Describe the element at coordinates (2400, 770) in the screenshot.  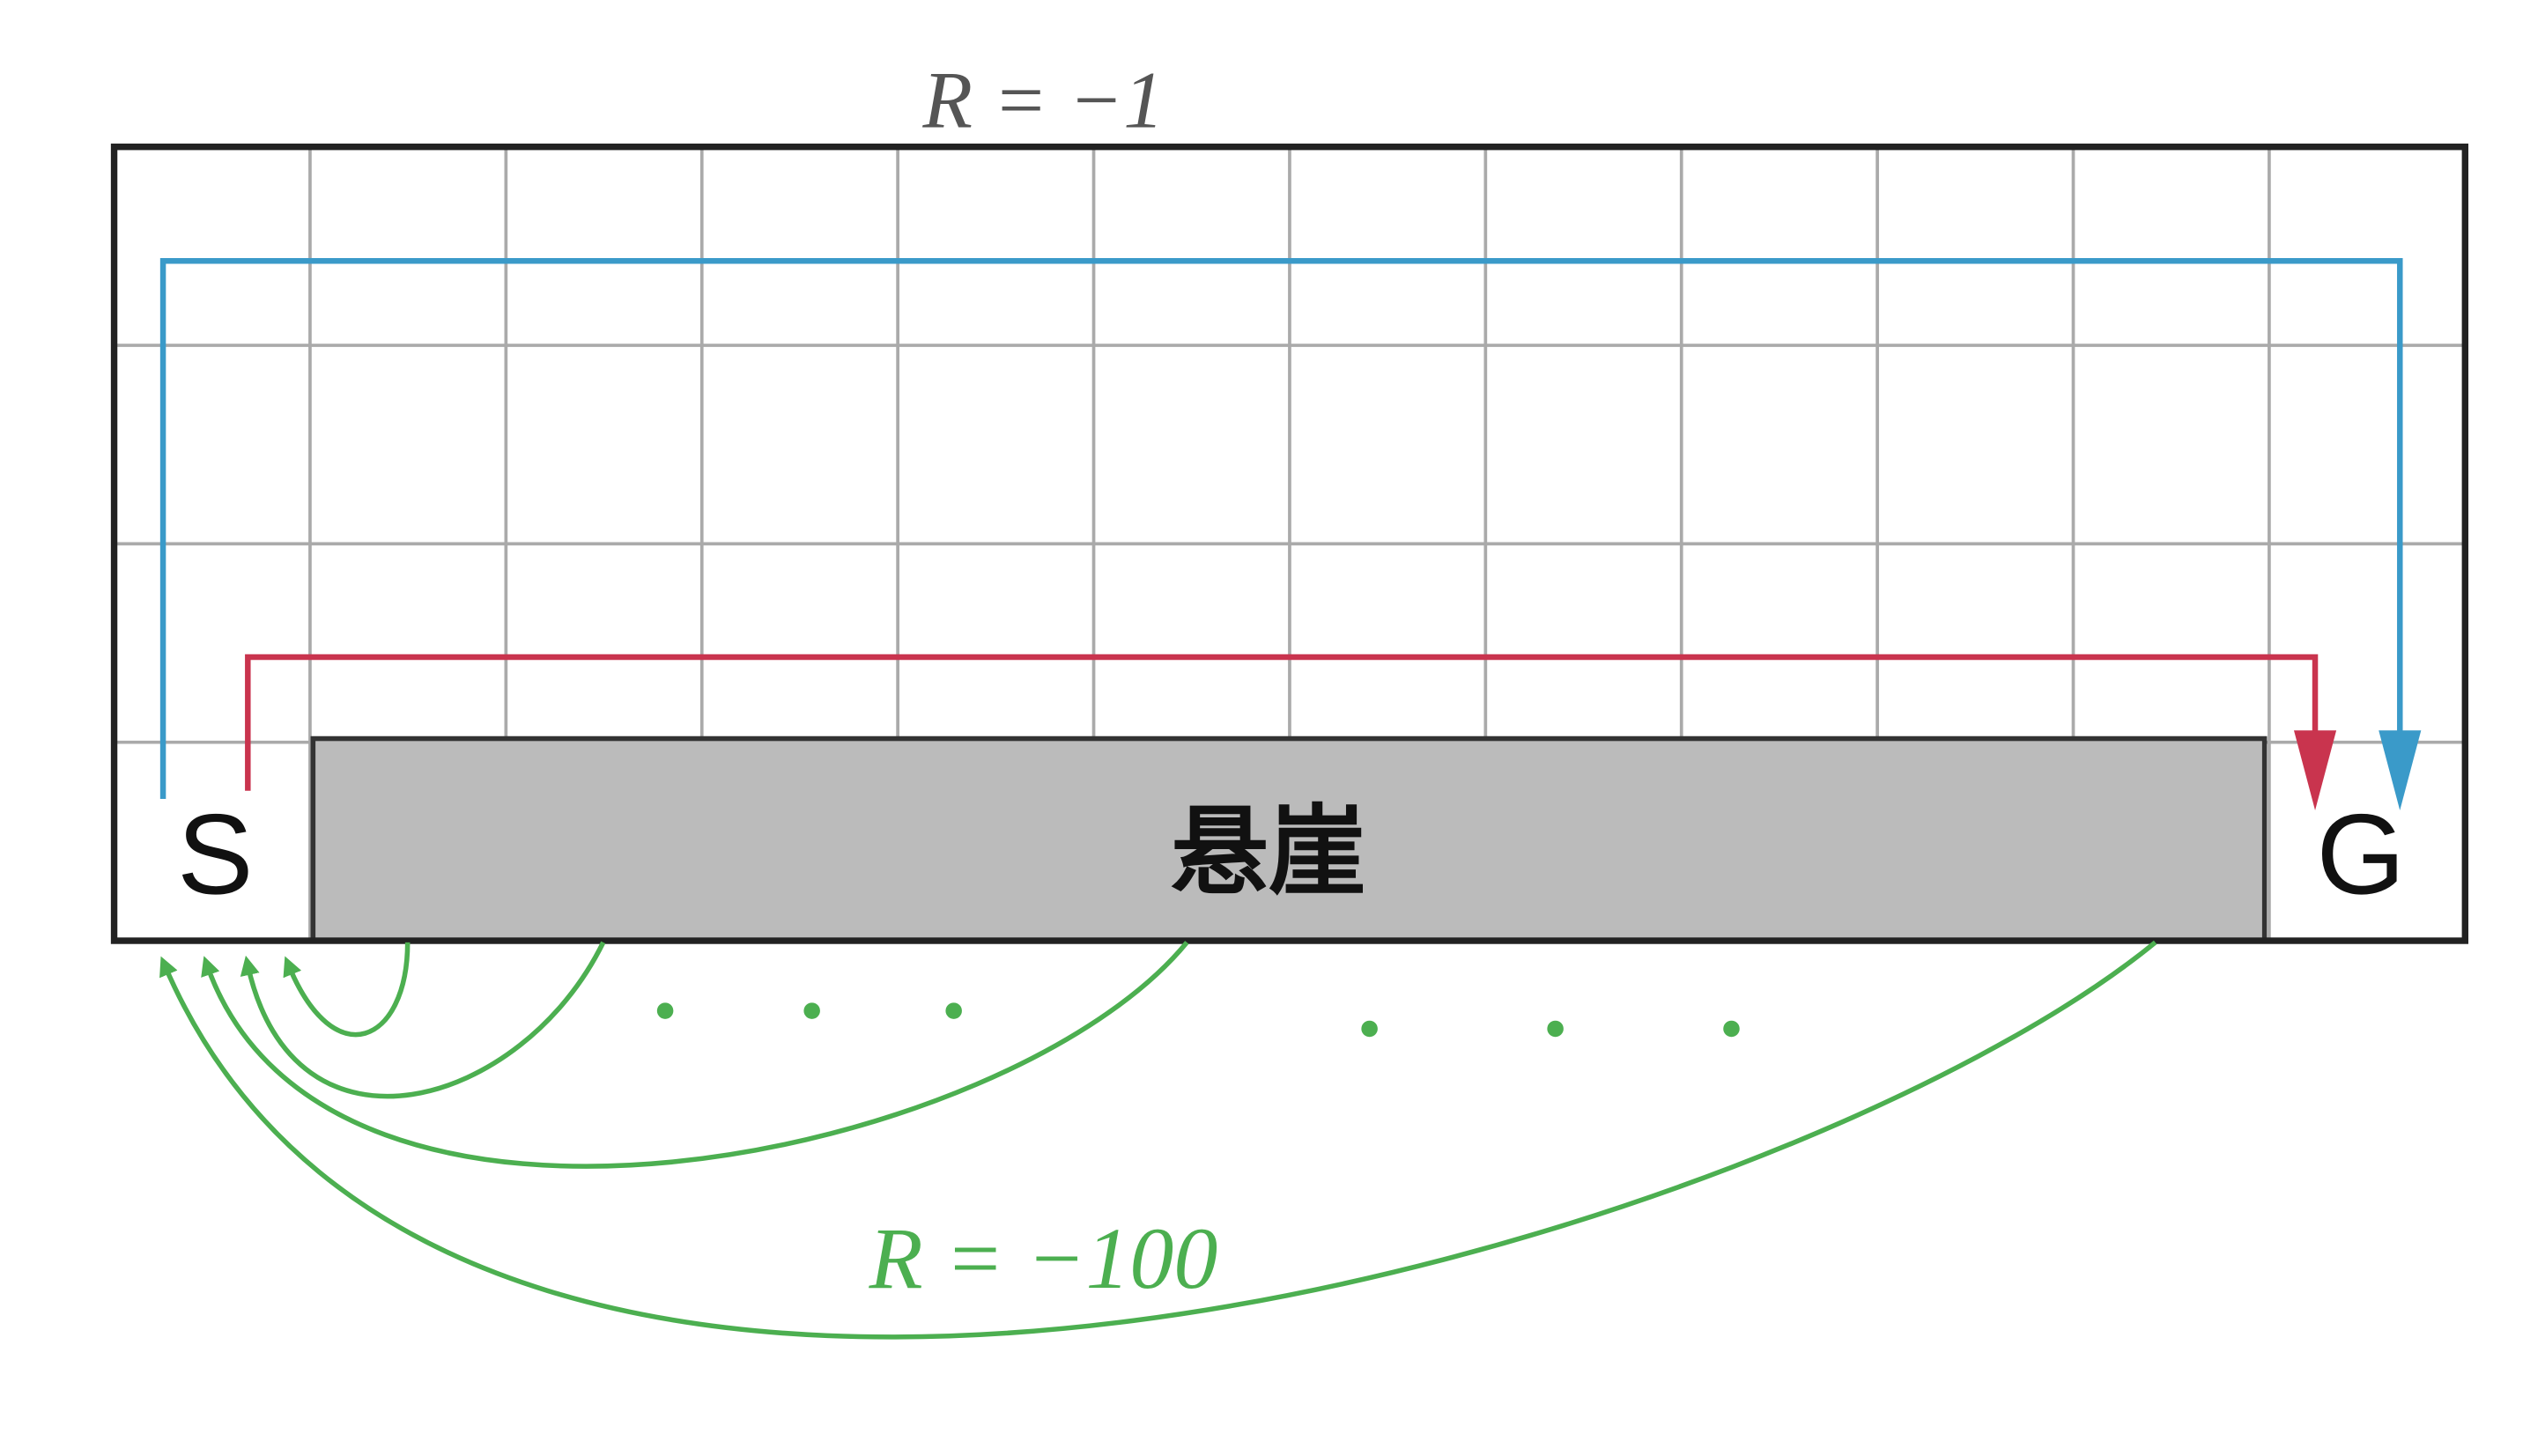
I see `safe-path-arrowhead` at that location.